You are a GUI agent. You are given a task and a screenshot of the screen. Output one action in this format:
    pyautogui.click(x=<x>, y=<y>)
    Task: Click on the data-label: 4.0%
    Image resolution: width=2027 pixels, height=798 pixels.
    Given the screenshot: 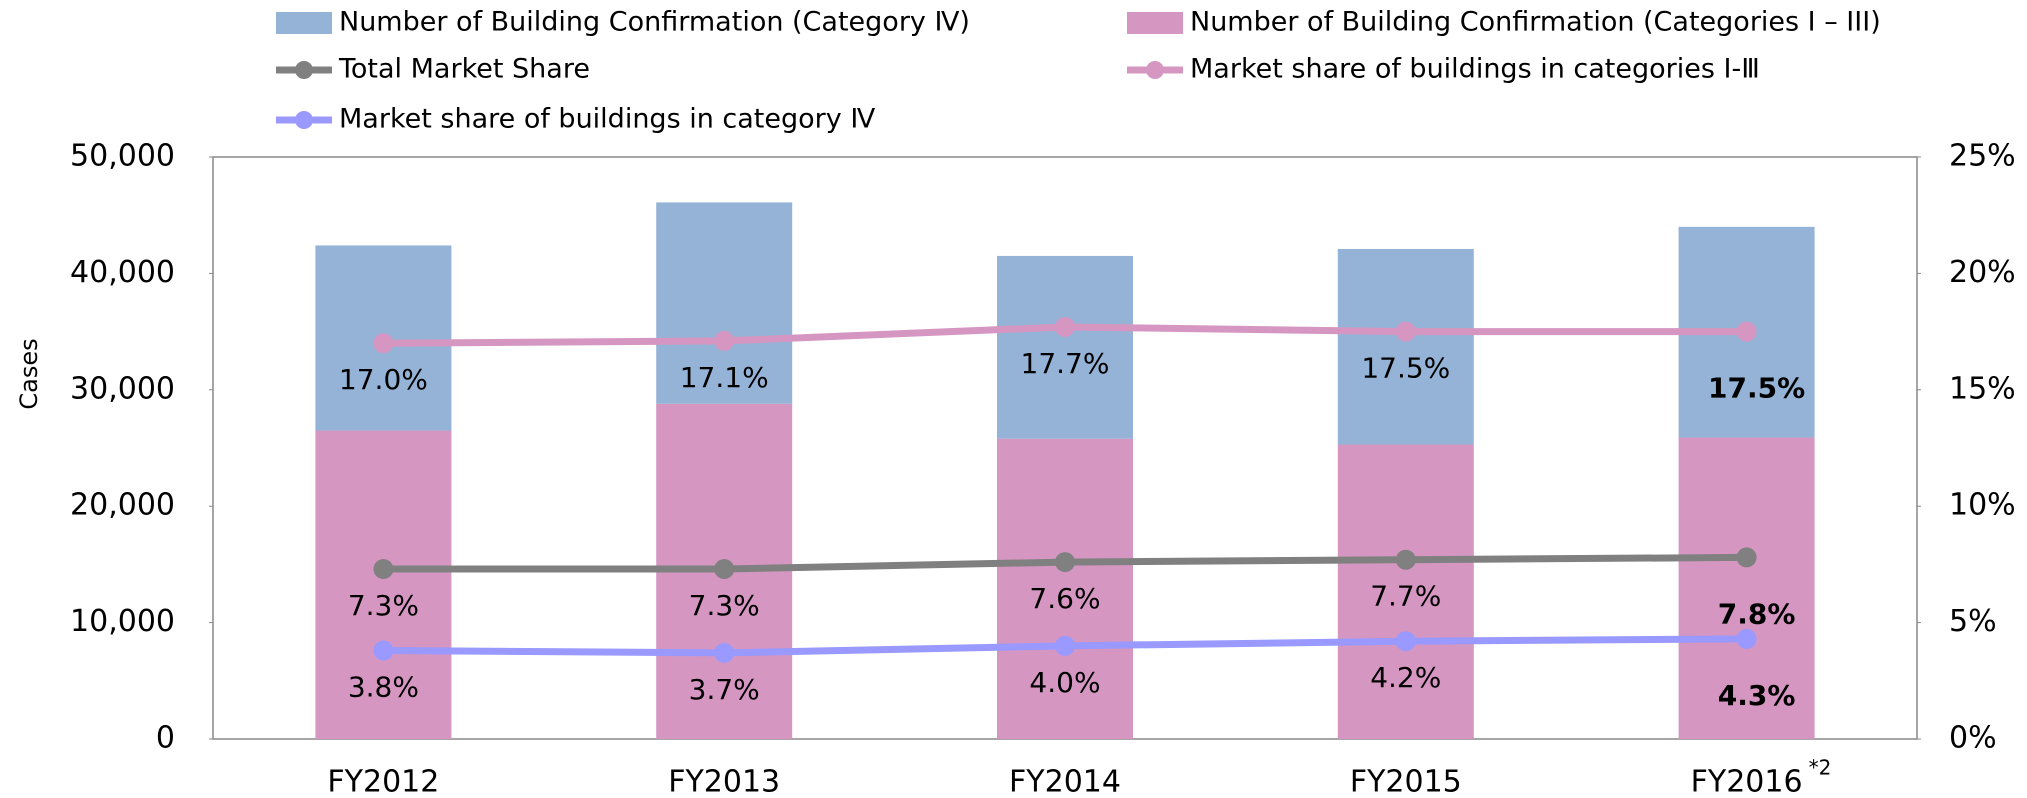 What is the action you would take?
    pyautogui.click(x=1064, y=682)
    